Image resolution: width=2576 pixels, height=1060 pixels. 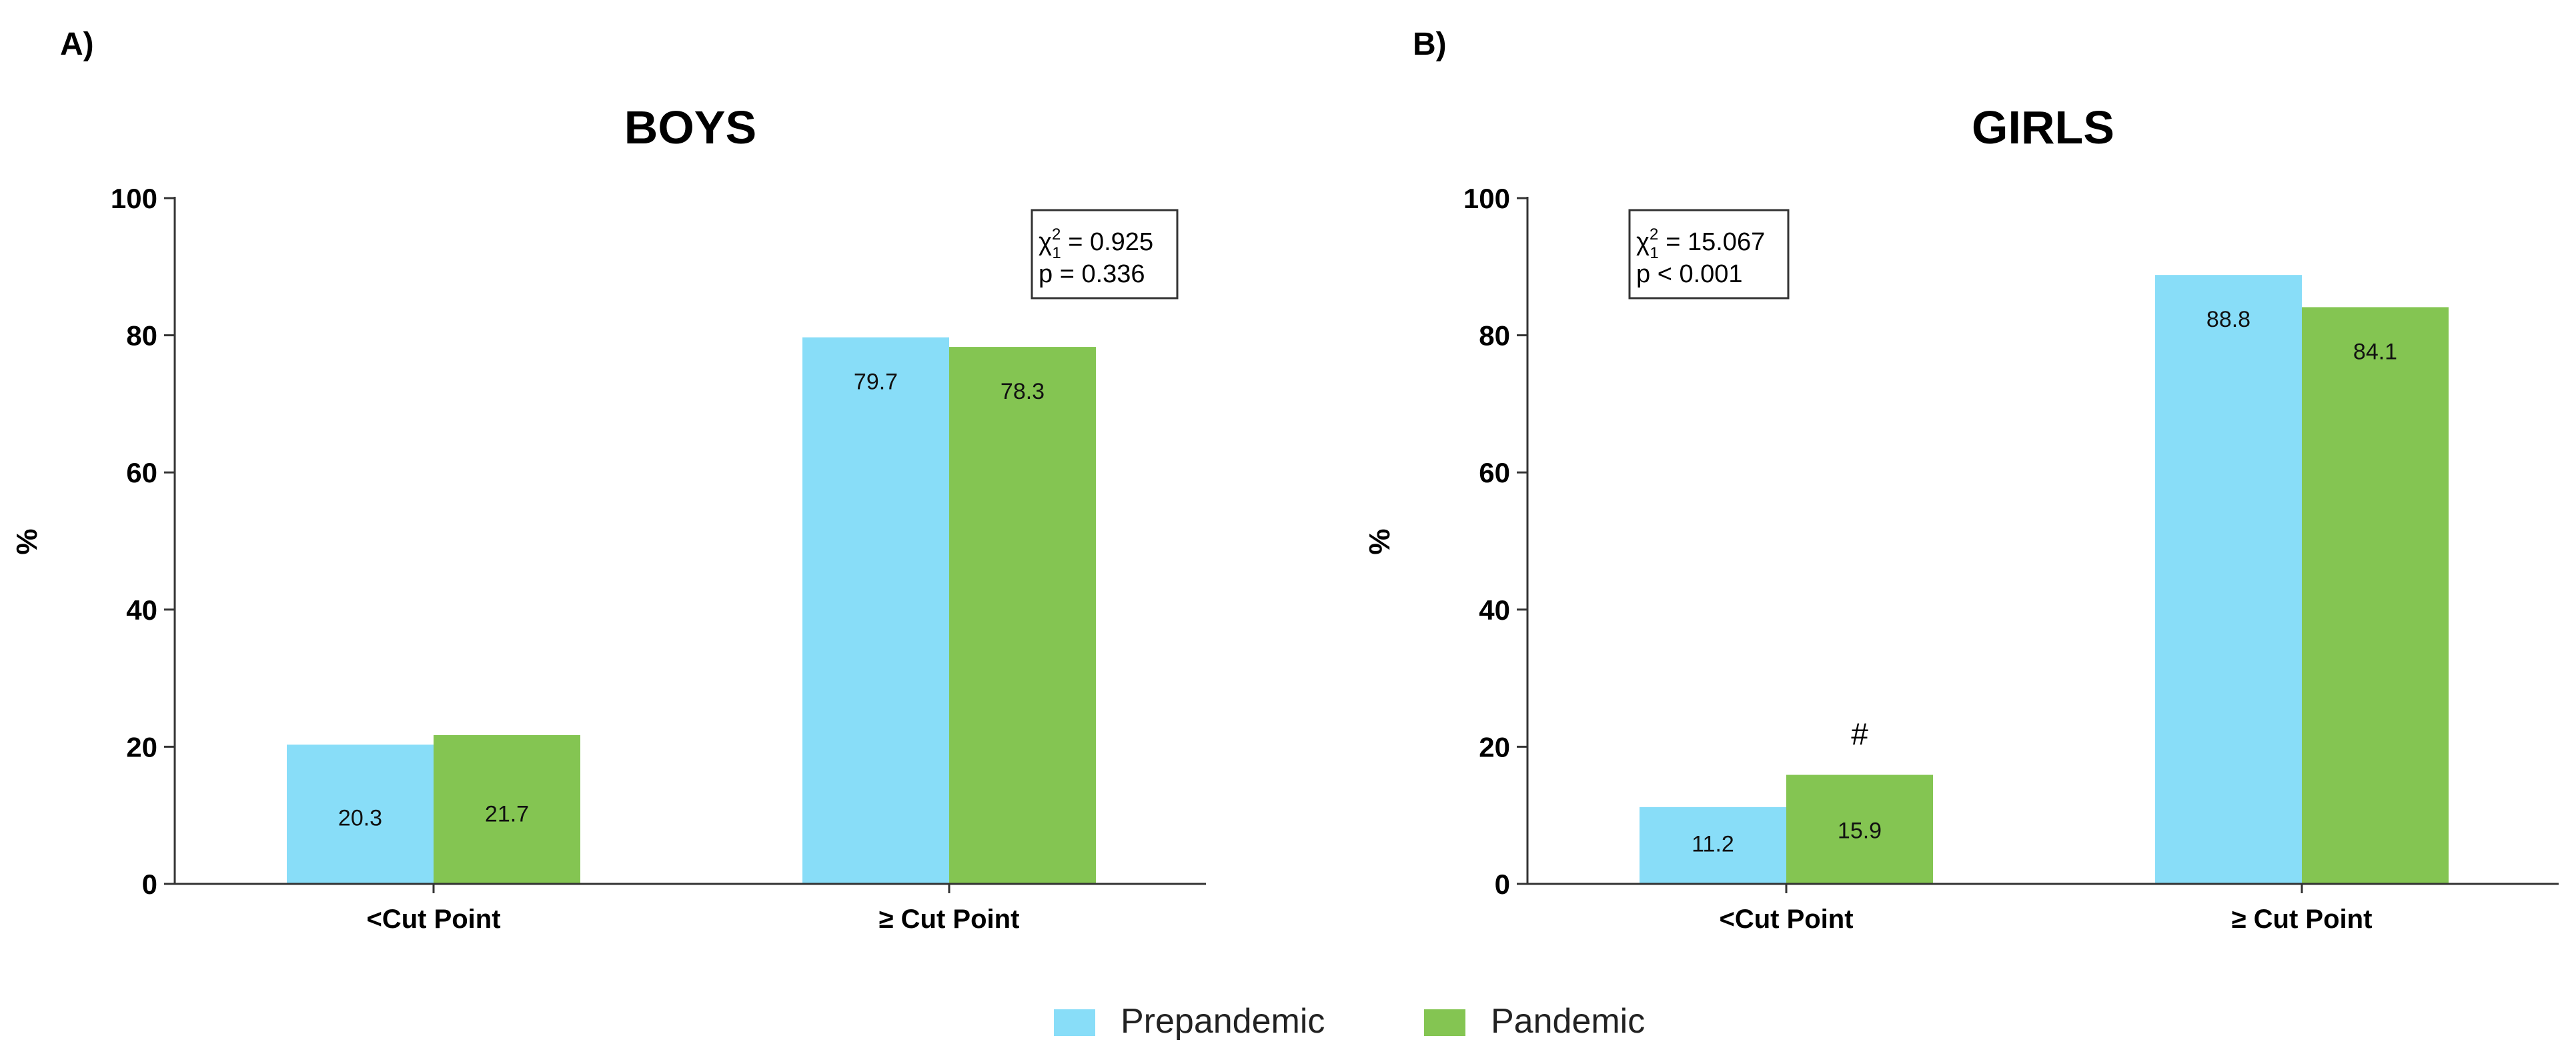 I want to click on data-label: 88.8, so click(x=2228, y=319).